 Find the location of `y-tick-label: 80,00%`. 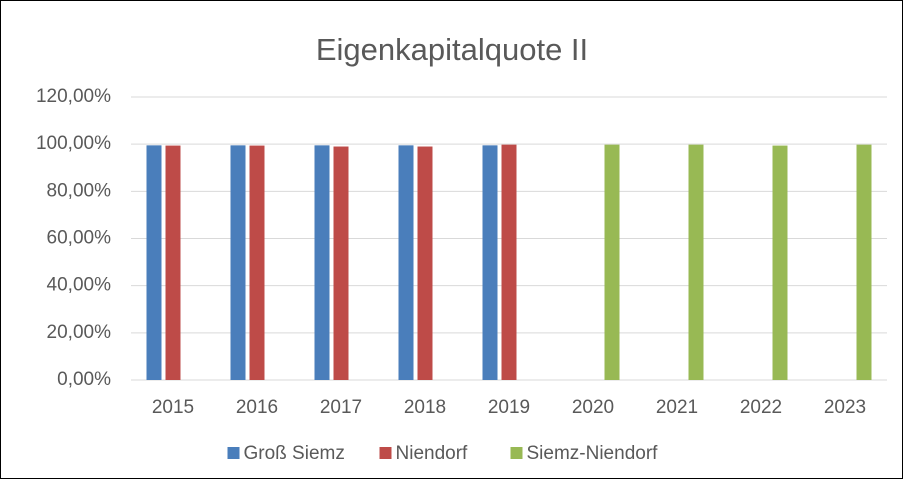

y-tick-label: 80,00% is located at coordinates (79, 190).